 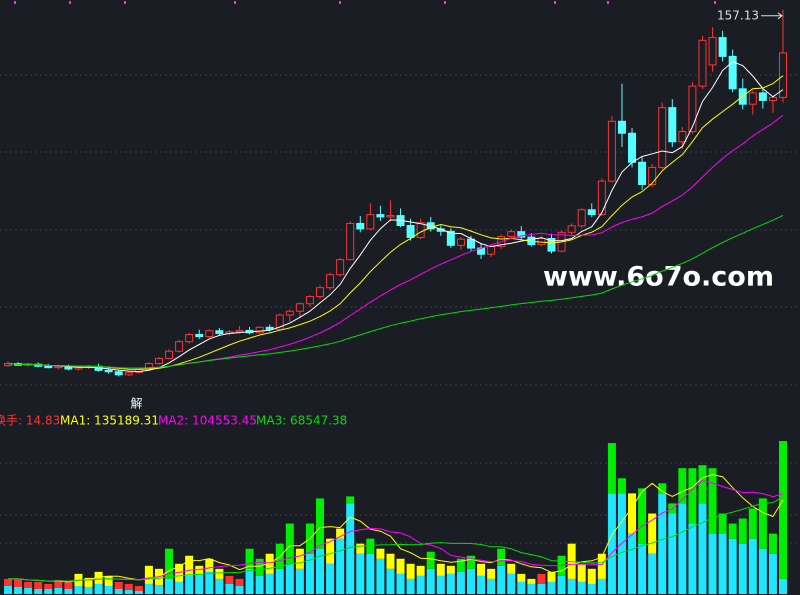 What do you see at coordinates (109, 421) in the screenshot?
I see `legend-entry: MA1: 135189.31` at bounding box center [109, 421].